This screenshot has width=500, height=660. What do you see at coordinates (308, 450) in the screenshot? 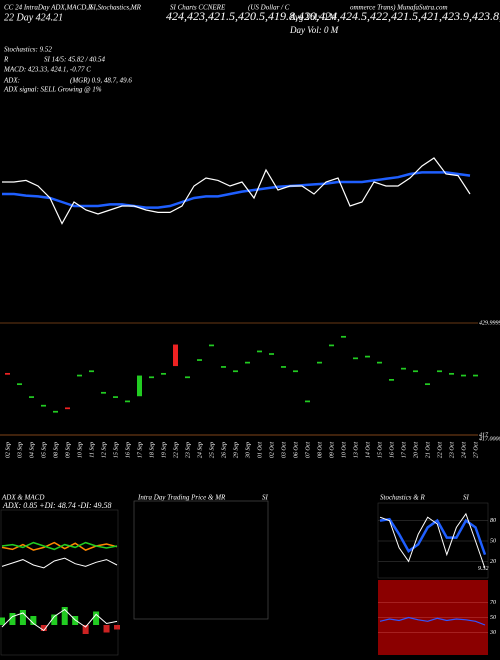
I see `x-tick-label: 07 Oct` at bounding box center [308, 450].